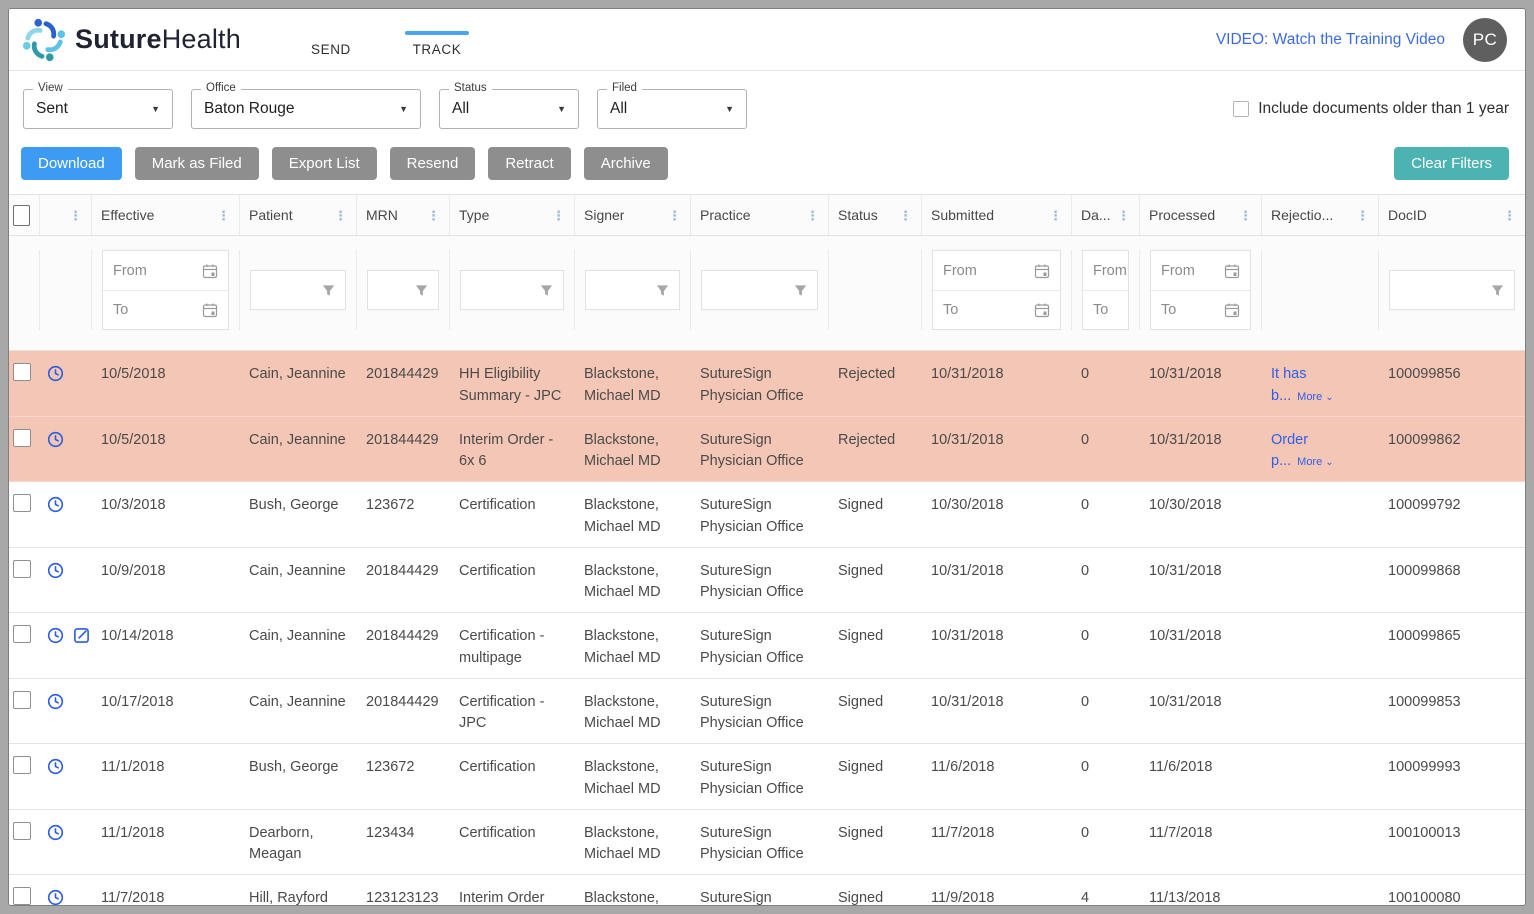 The image size is (1534, 914). Describe the element at coordinates (512, 290) in the screenshot. I see `type-text-filter-input` at that location.